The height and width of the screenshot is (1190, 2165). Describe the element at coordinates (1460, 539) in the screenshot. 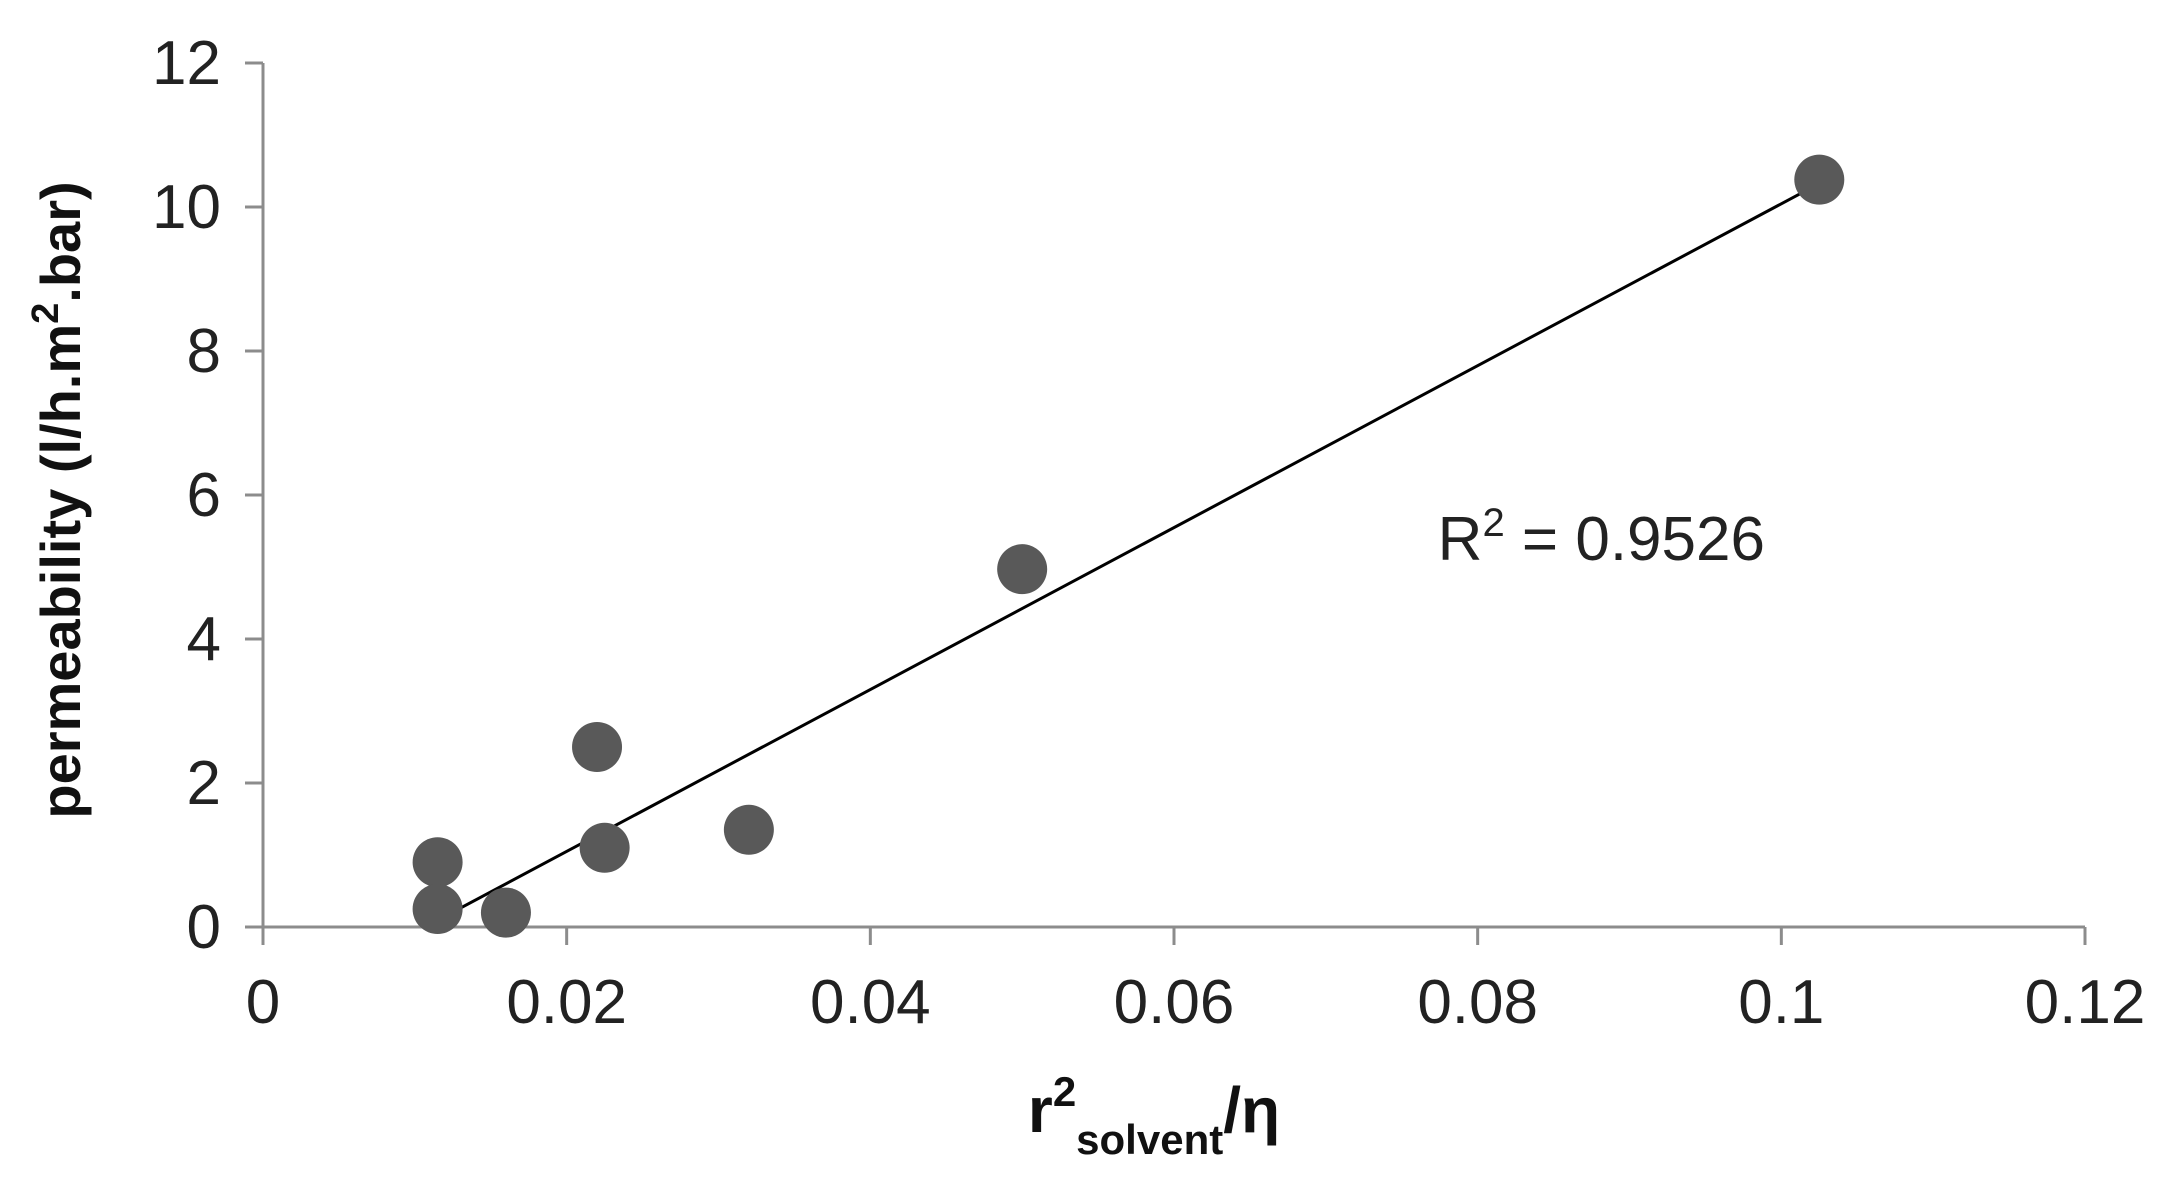

I see `r-squared-base: R` at that location.